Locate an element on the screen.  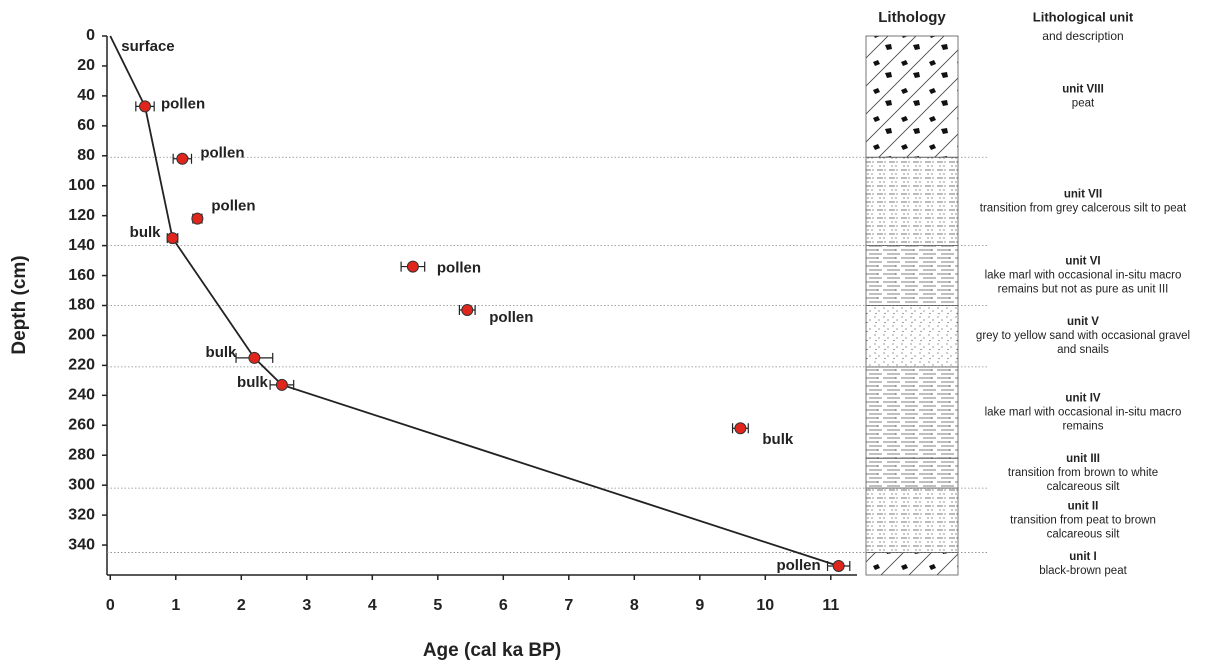
unit-description: transition from brown to white is located at coordinates (1083, 473).